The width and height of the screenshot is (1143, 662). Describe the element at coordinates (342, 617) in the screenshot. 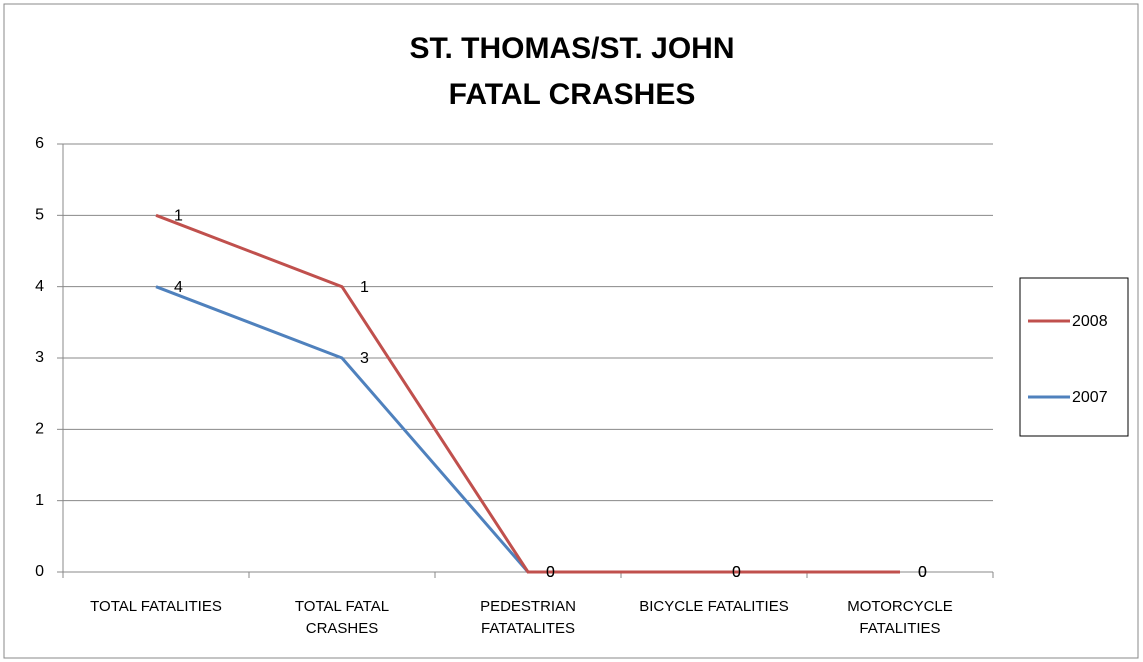

I see `x-tick-label: TOTAL FATAL CRASHES` at that location.